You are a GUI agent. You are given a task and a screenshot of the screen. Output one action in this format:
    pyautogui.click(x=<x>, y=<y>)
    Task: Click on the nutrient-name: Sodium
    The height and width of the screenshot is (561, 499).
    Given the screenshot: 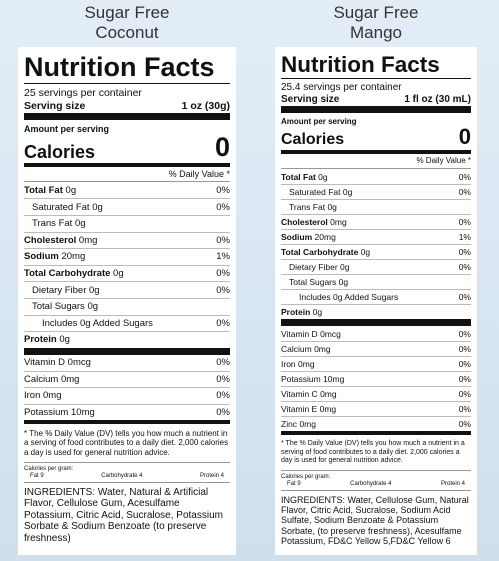 What is the action you would take?
    pyautogui.click(x=297, y=237)
    